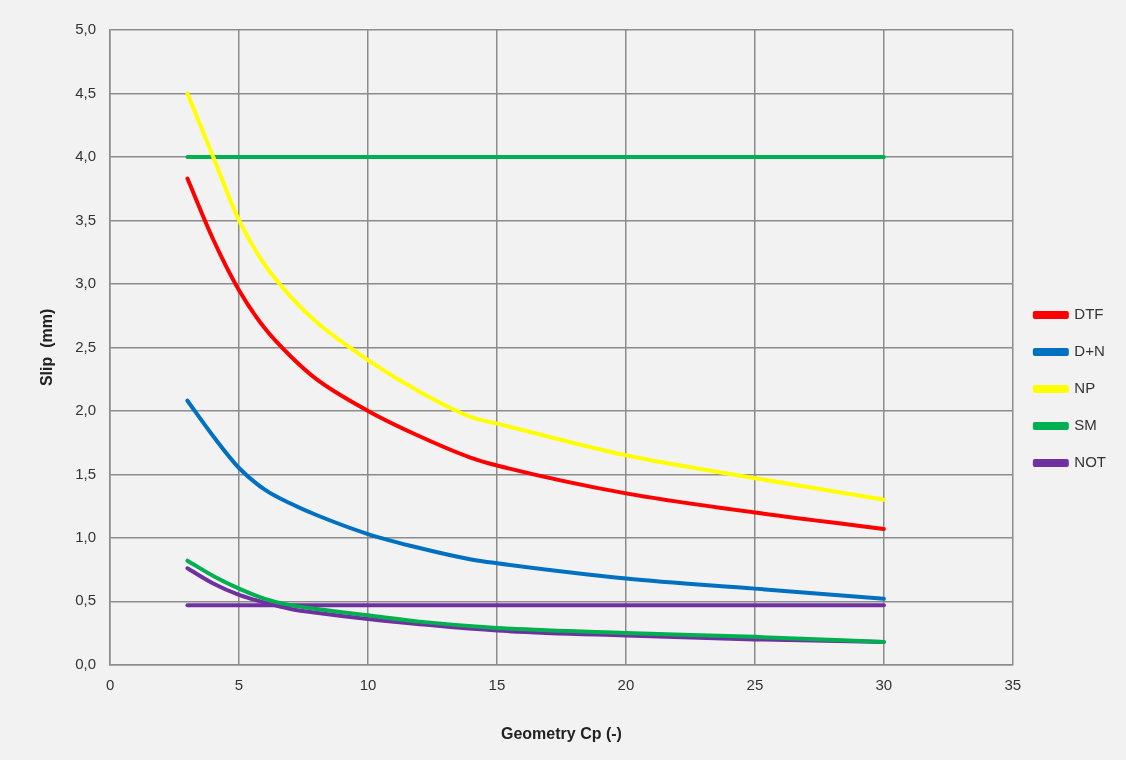 The image size is (1126, 760). I want to click on y-tick-label: 0,5, so click(86, 600).